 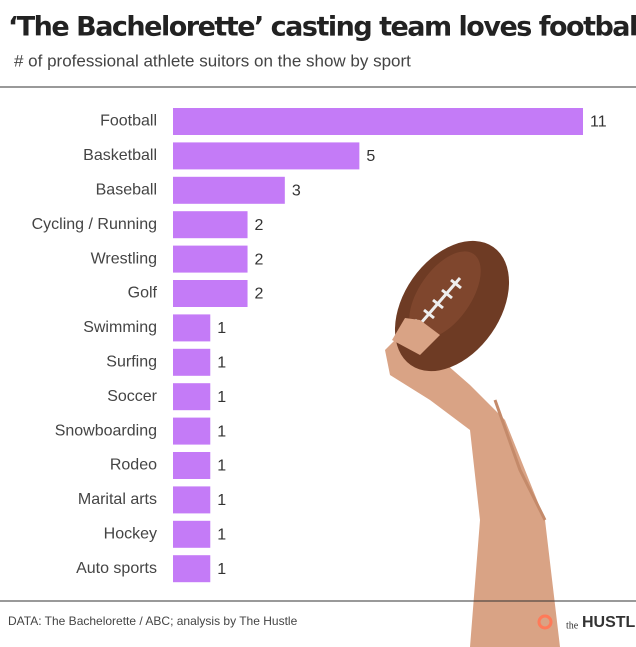 I want to click on category-label: Snowboarding, so click(x=106, y=430).